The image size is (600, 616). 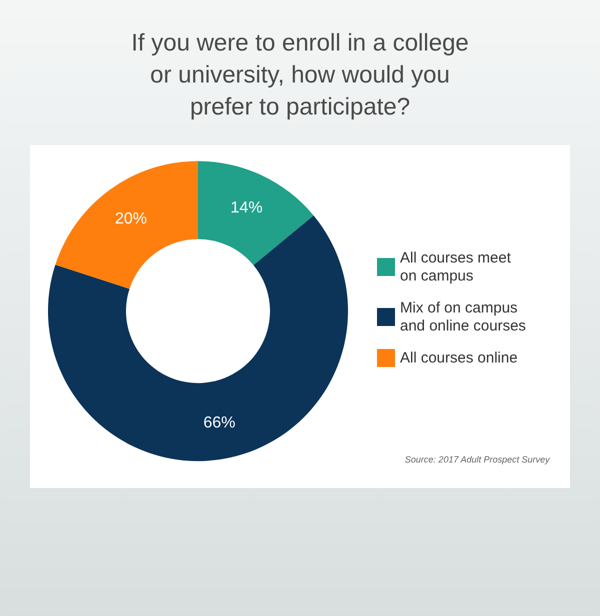 I want to click on chart-title: If you were to enroll in a college or university, how would you prefer to participate?, so click(x=300, y=75).